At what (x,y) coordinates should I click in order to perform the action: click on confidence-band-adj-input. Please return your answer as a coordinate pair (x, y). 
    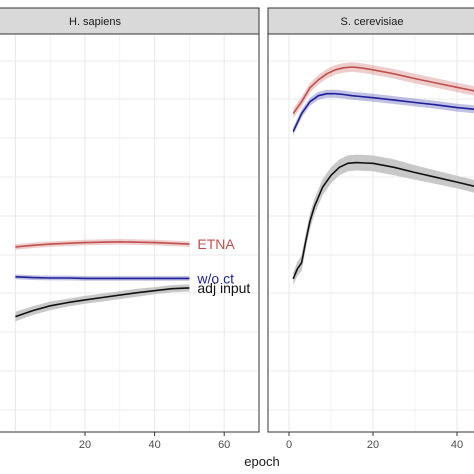
    Looking at the image, I should click on (102, 303).